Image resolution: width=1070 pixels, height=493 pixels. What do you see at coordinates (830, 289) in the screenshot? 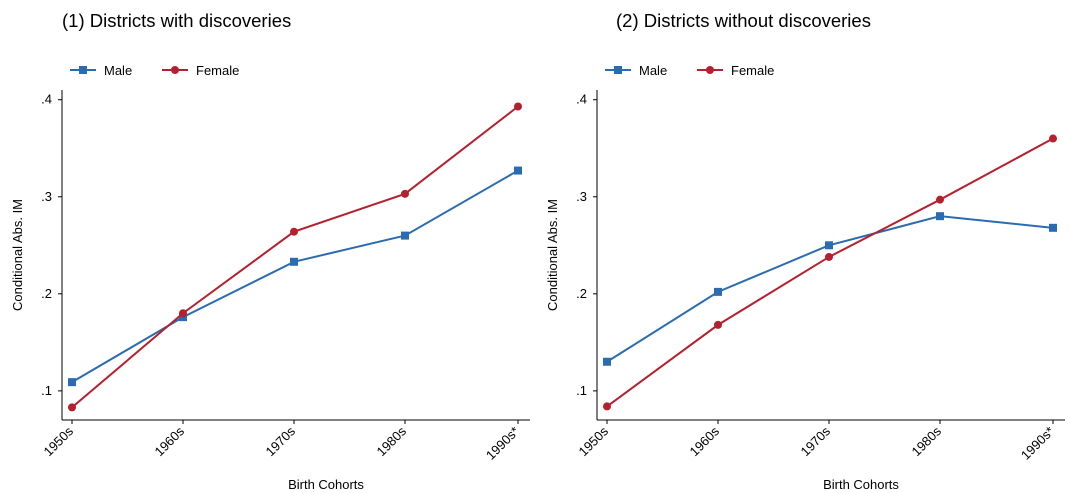
I see `series-line-male` at bounding box center [830, 289].